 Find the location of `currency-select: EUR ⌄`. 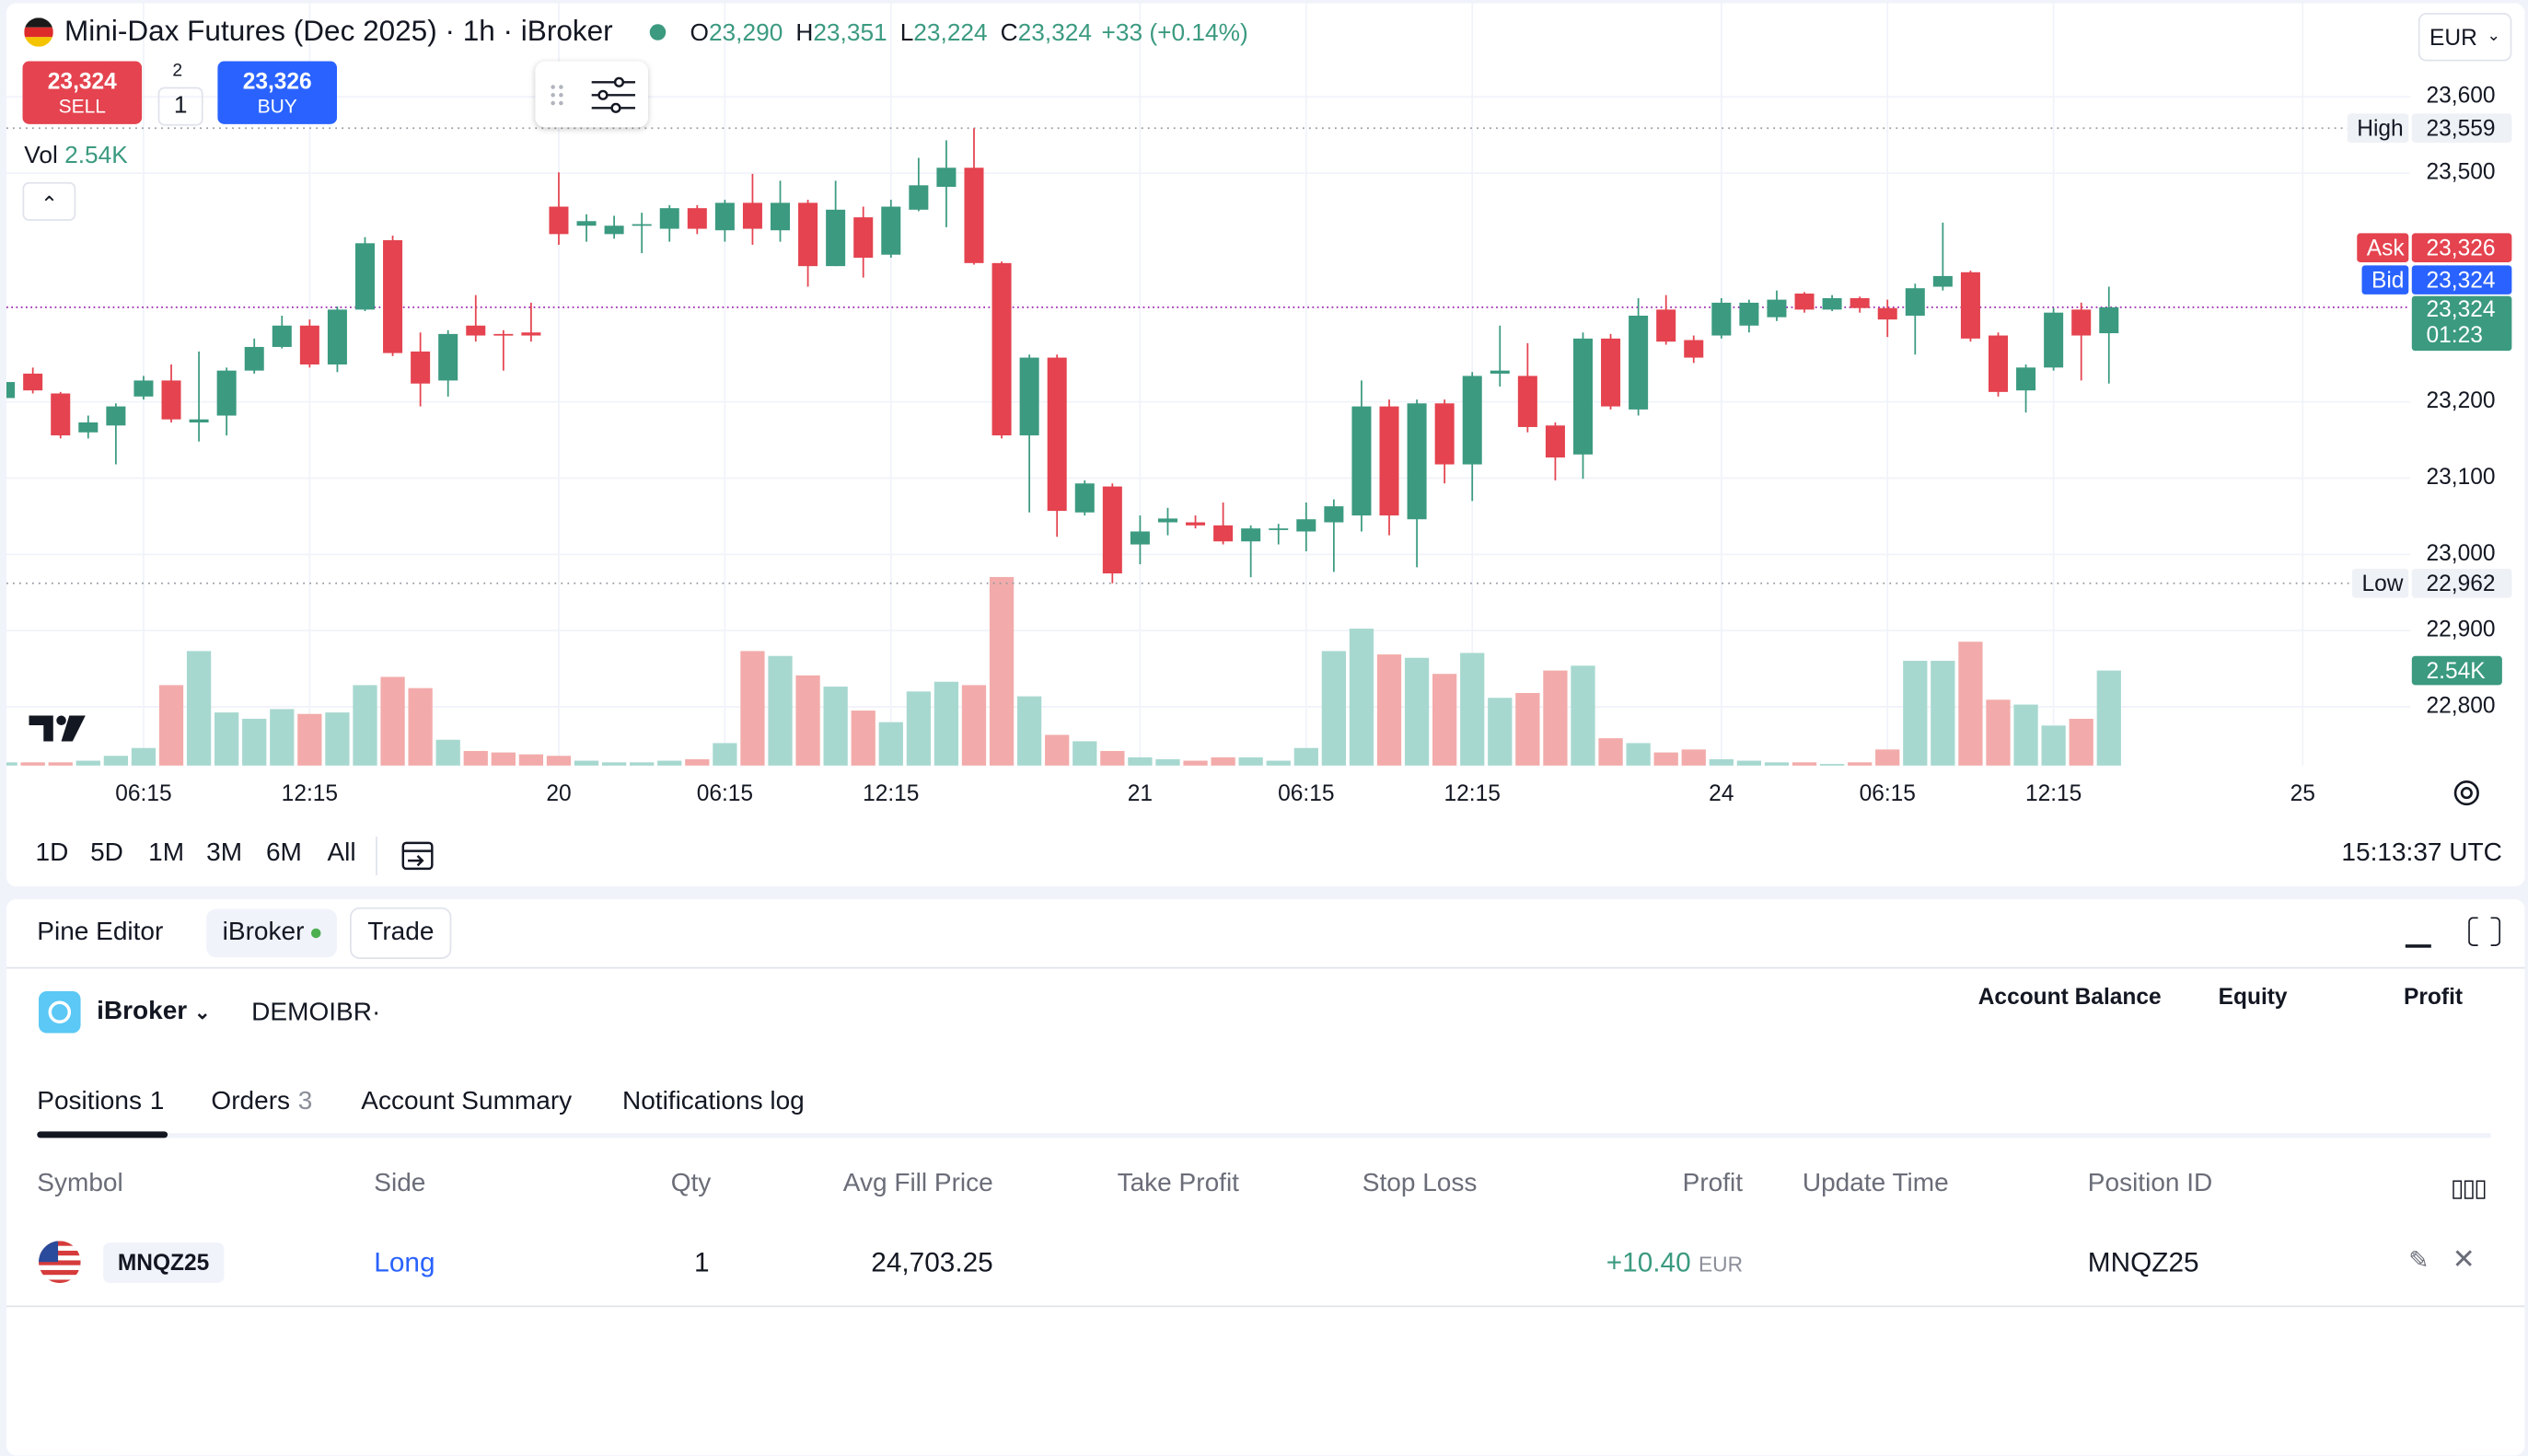

currency-select: EUR ⌄ is located at coordinates (2465, 37).